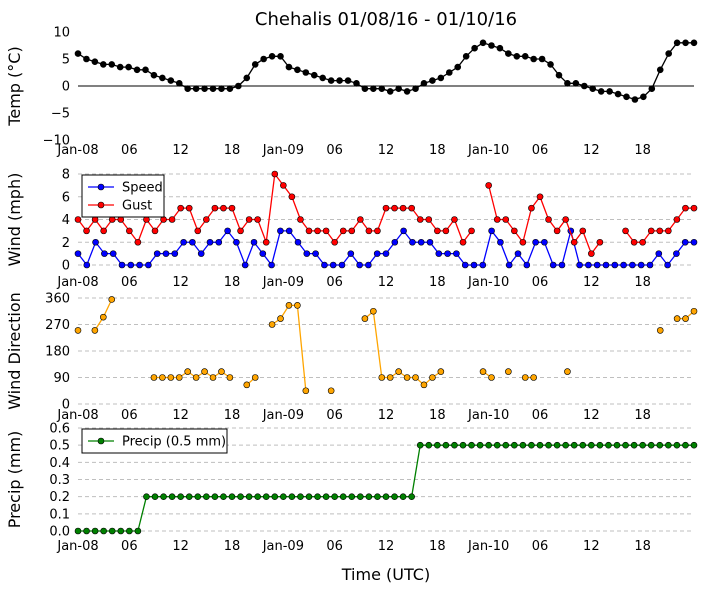 The width and height of the screenshot is (705, 593). What do you see at coordinates (66, 243) in the screenshot?
I see `y-tick-label: 2` at bounding box center [66, 243].